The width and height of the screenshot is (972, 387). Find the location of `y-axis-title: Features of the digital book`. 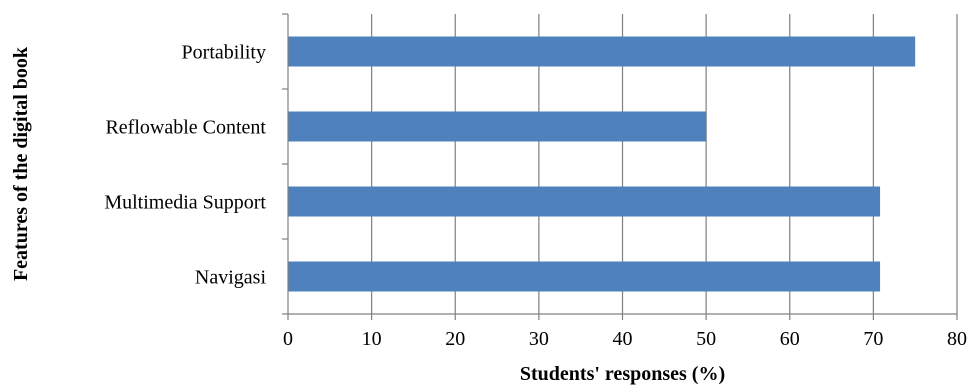

y-axis-title: Features of the digital book is located at coordinates (21, 163).